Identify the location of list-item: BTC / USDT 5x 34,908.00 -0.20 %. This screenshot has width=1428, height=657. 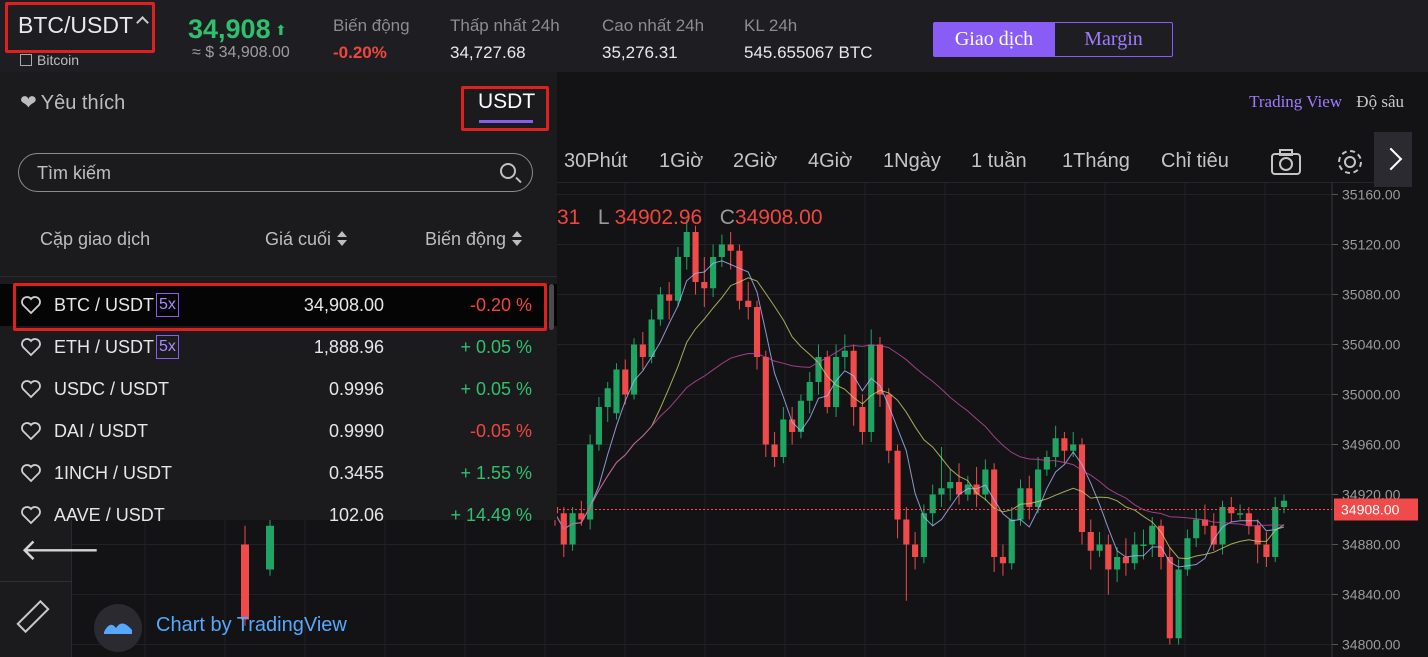
(278, 305).